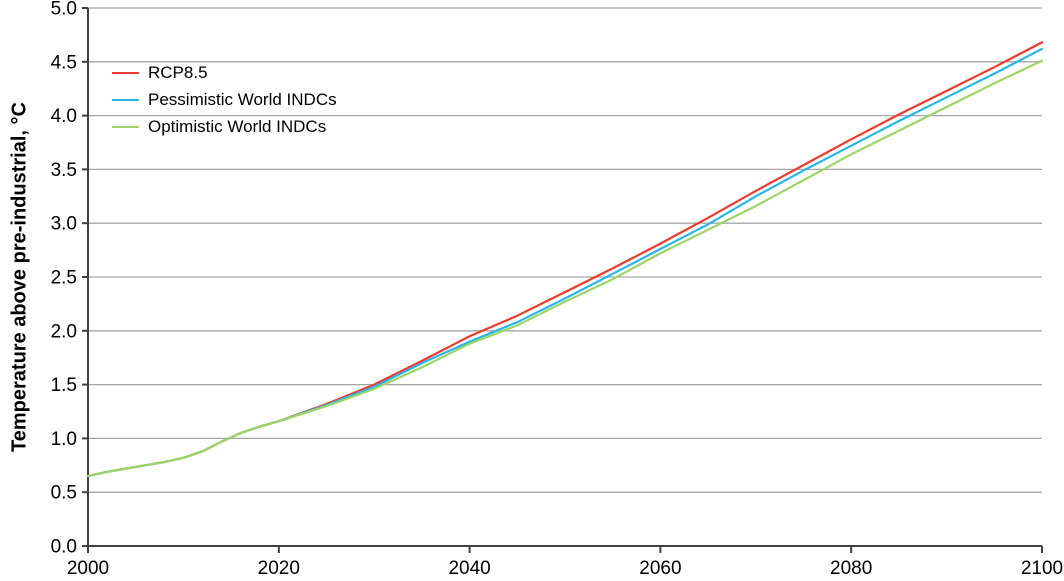 The height and width of the screenshot is (581, 1064). Describe the element at coordinates (469, 568) in the screenshot. I see `x-tick-label: 2040` at that location.